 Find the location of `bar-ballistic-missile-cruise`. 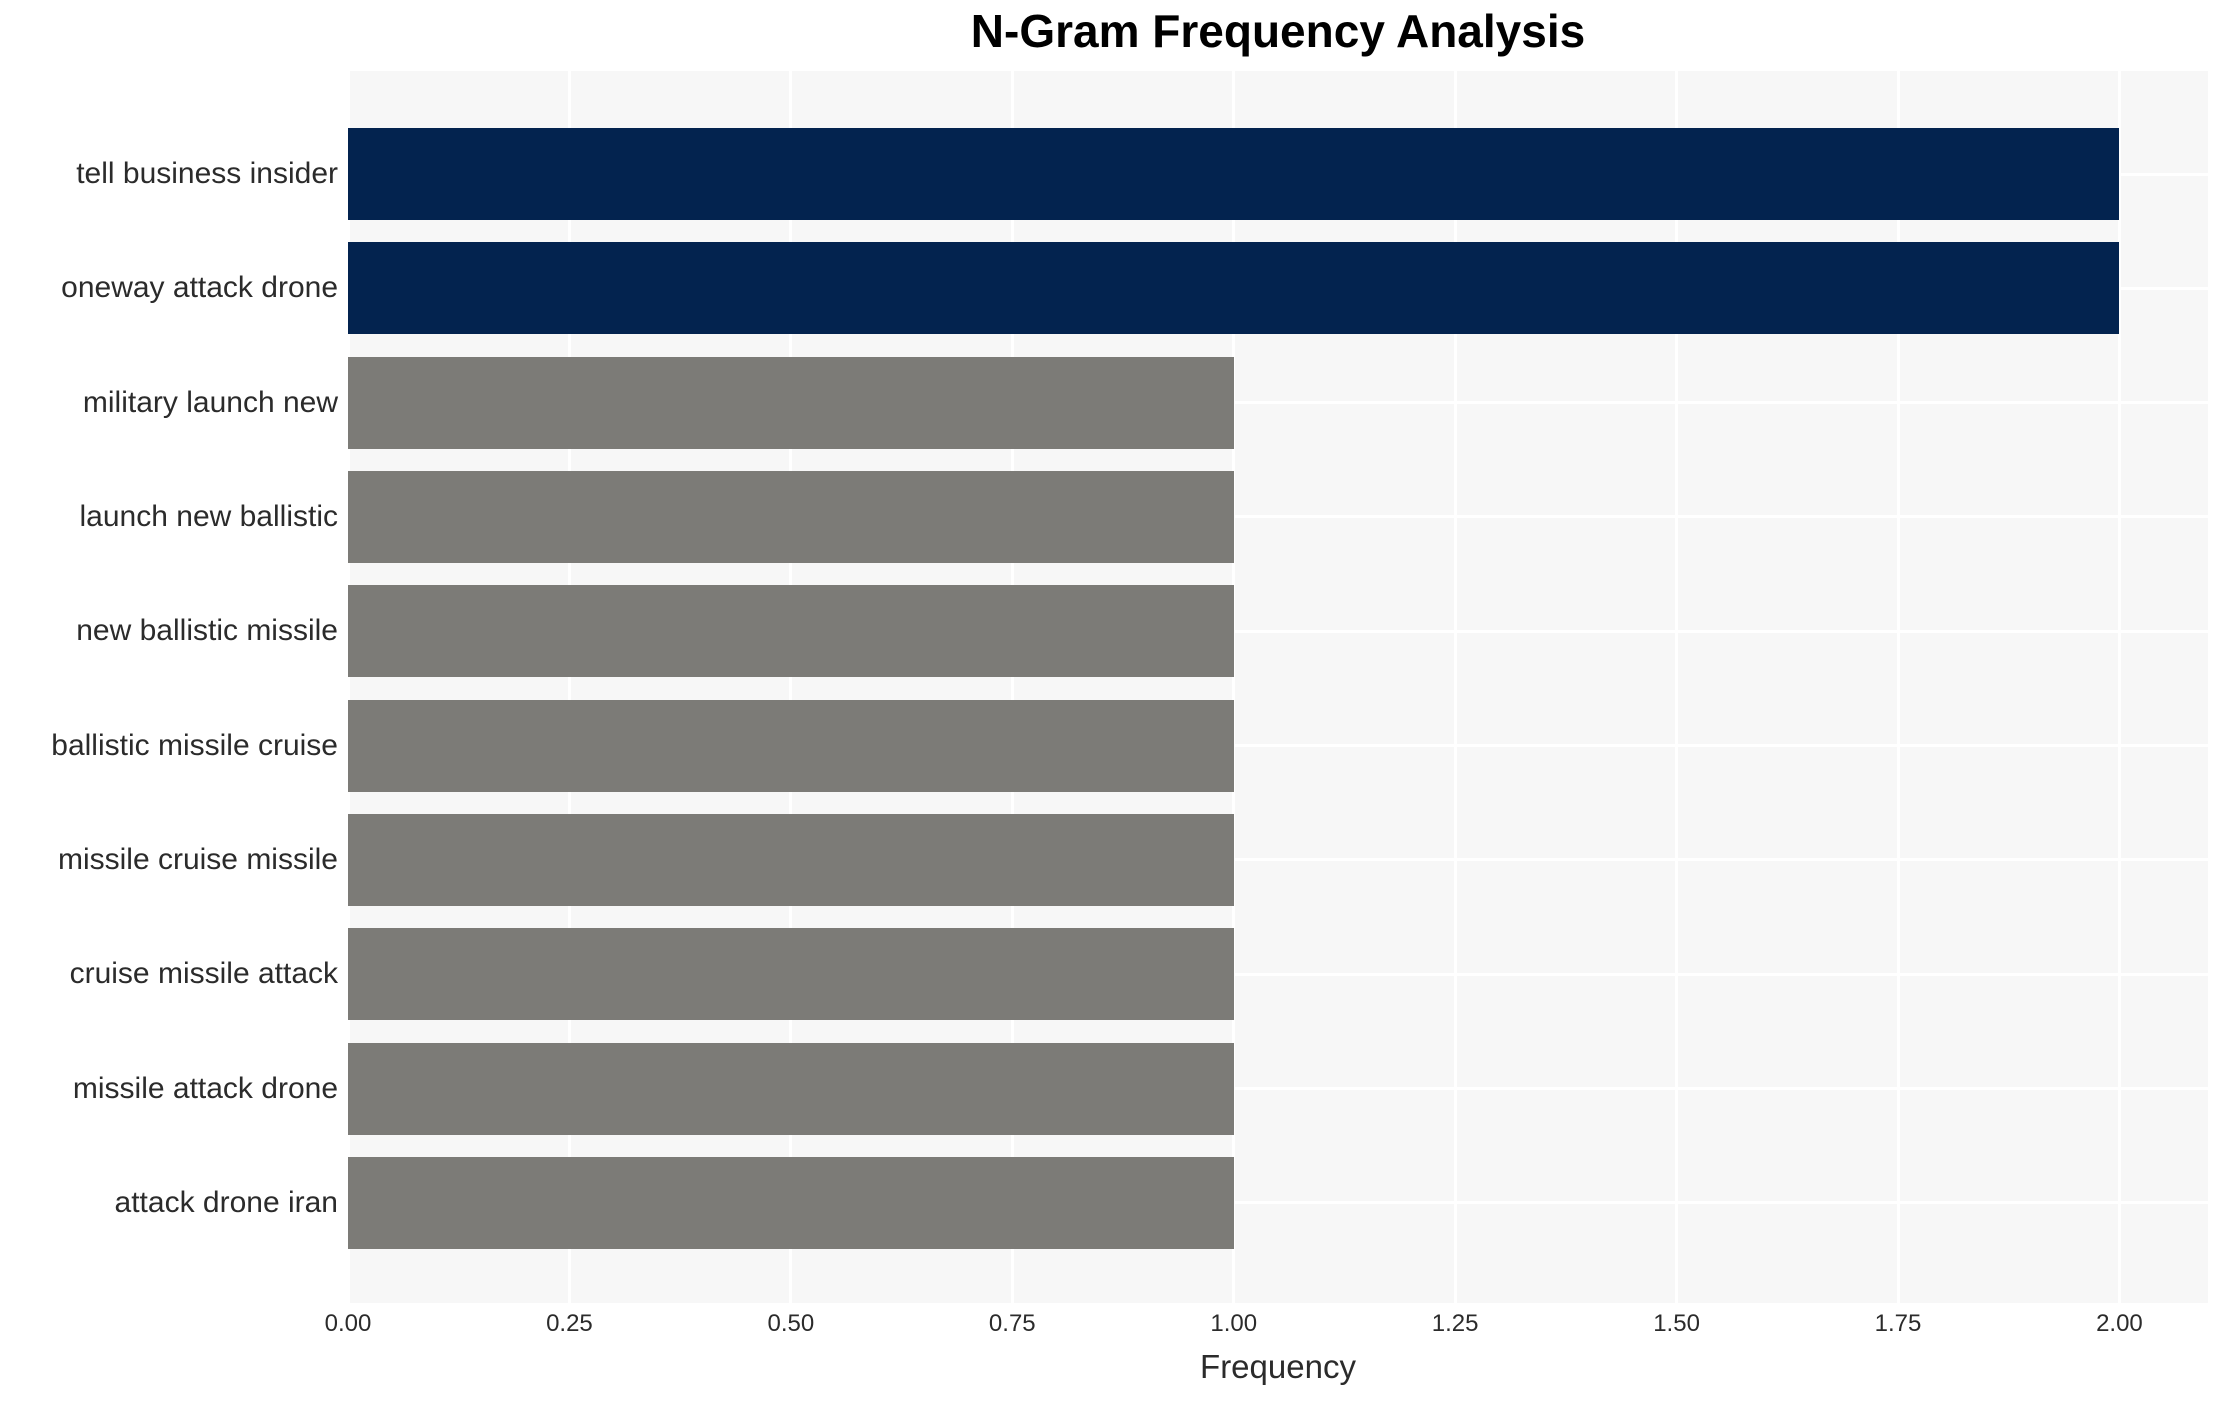

bar-ballistic-missile-cruise is located at coordinates (791, 745).